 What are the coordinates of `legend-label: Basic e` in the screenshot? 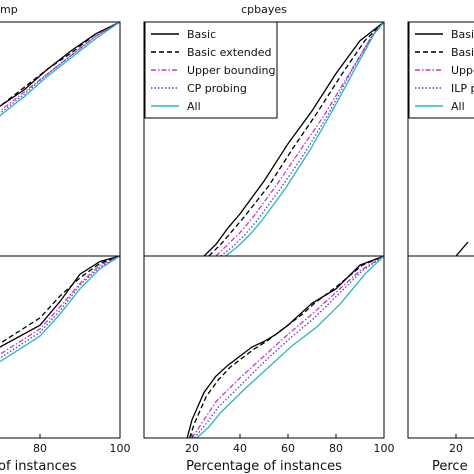 It's located at (462, 52).